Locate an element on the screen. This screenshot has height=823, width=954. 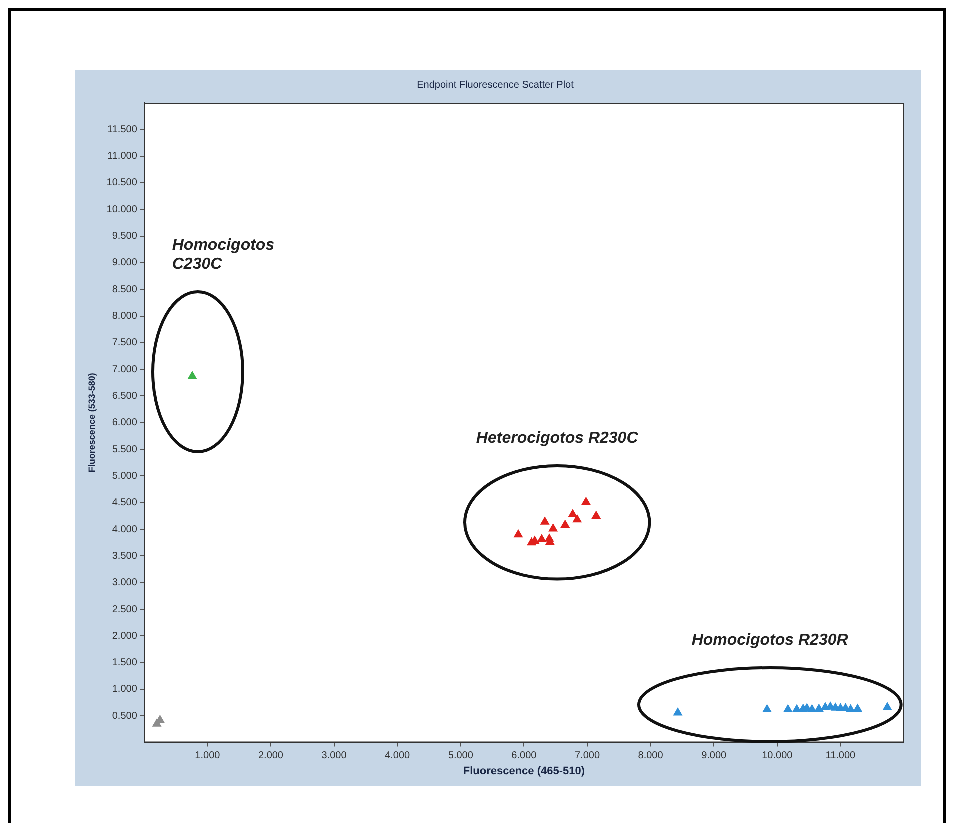
y-tick-label: 7.500 is located at coordinates (125, 343).